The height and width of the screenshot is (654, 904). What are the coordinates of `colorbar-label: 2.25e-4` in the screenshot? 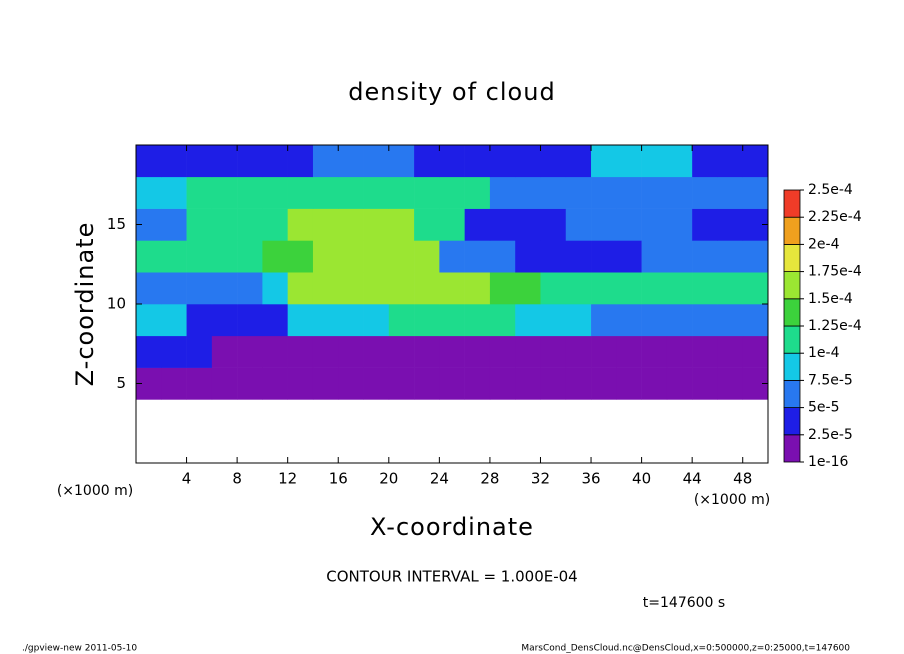 It's located at (835, 217).